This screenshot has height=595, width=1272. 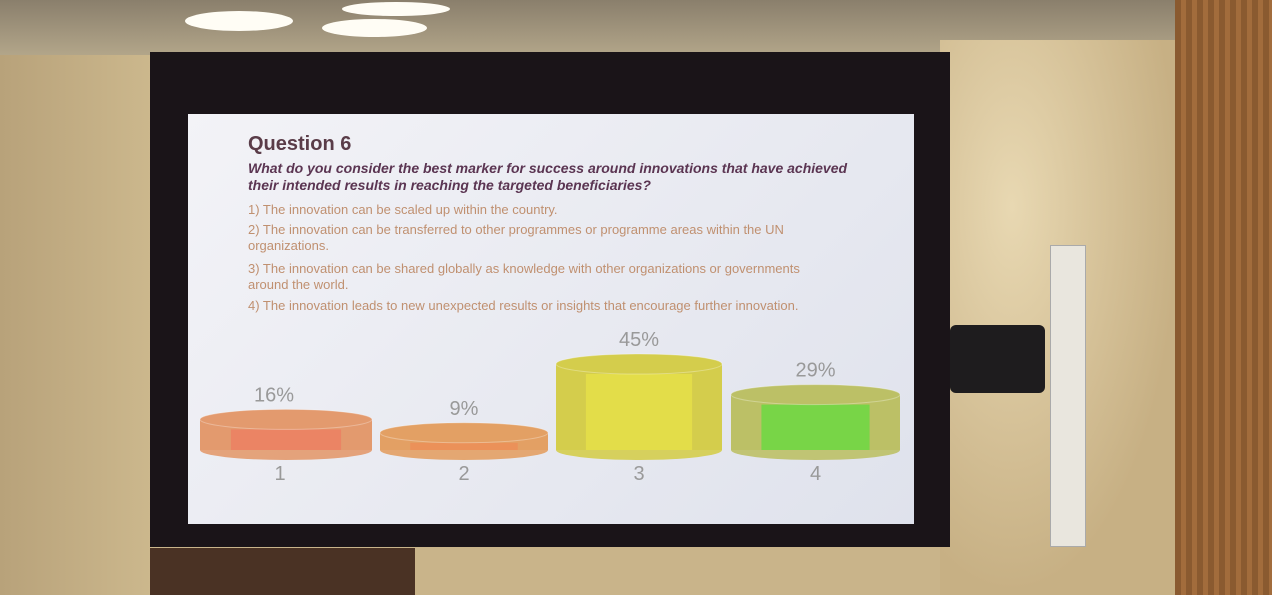 What do you see at coordinates (279, 474) in the screenshot?
I see `category-label: 1` at bounding box center [279, 474].